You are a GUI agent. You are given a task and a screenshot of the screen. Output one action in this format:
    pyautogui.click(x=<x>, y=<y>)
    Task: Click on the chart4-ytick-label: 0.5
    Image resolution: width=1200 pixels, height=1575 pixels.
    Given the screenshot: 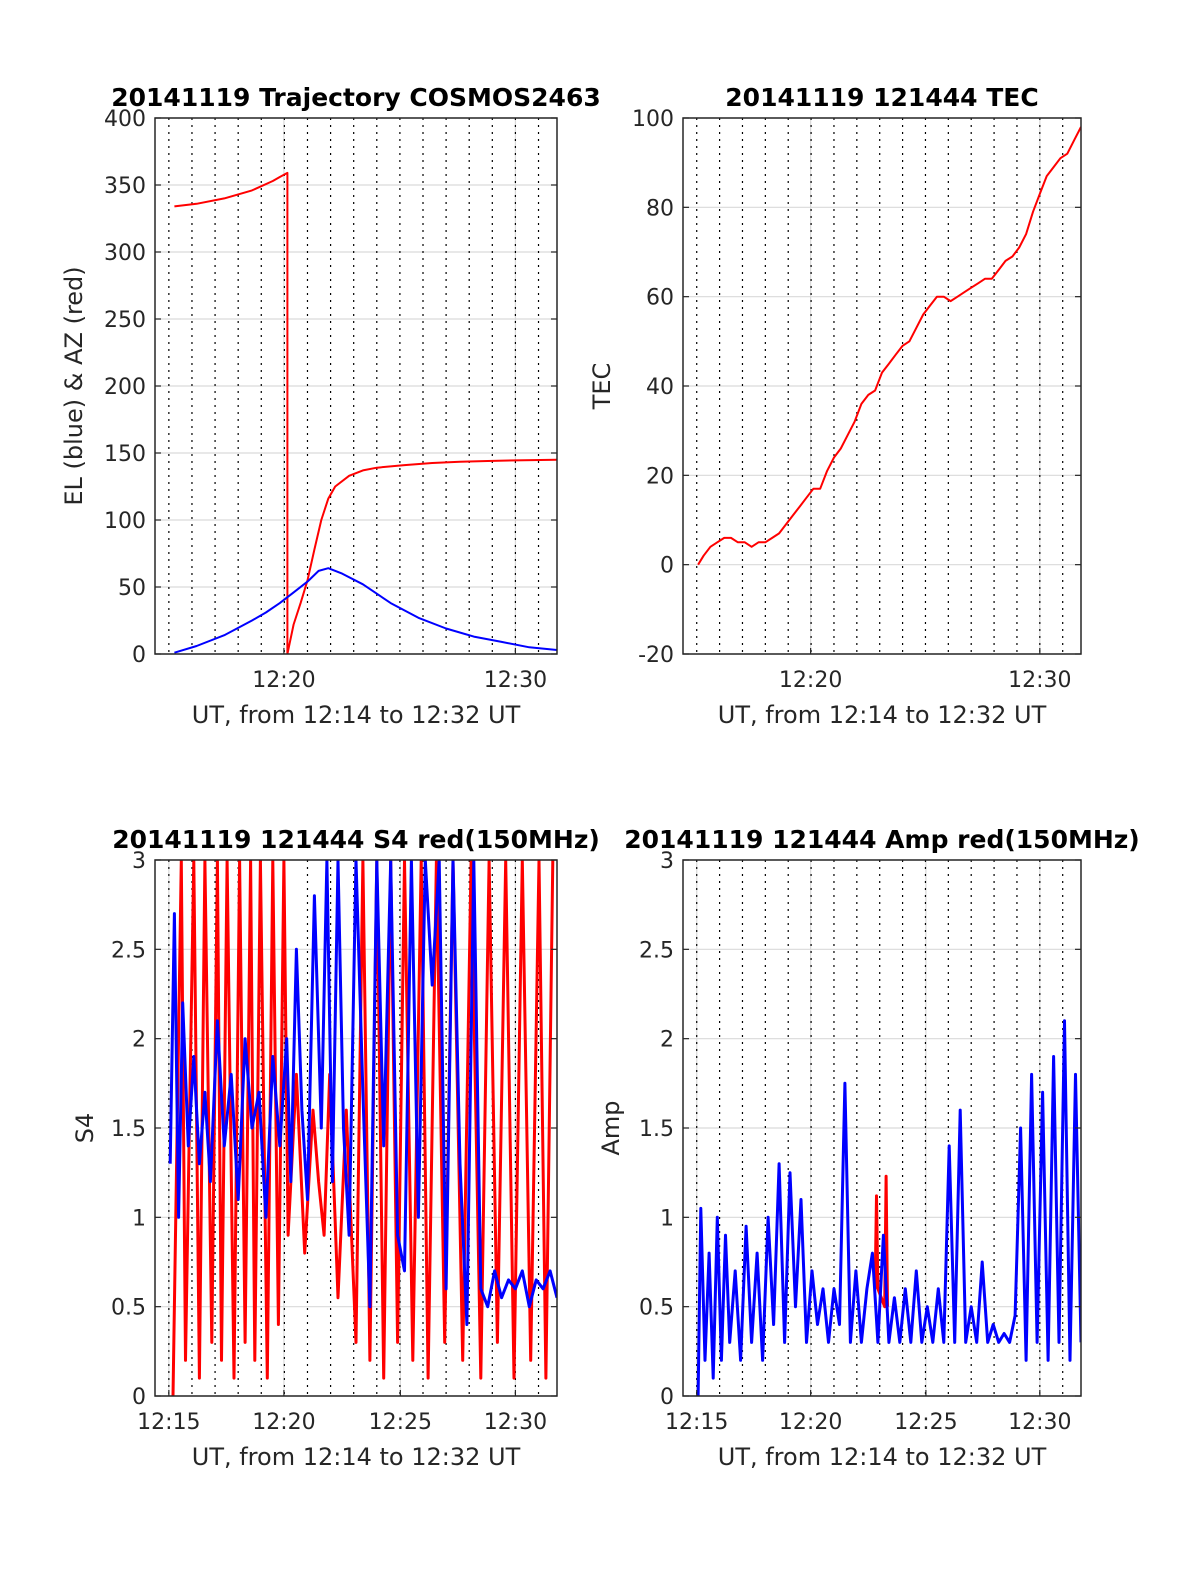 What is the action you would take?
    pyautogui.click(x=656, y=1308)
    